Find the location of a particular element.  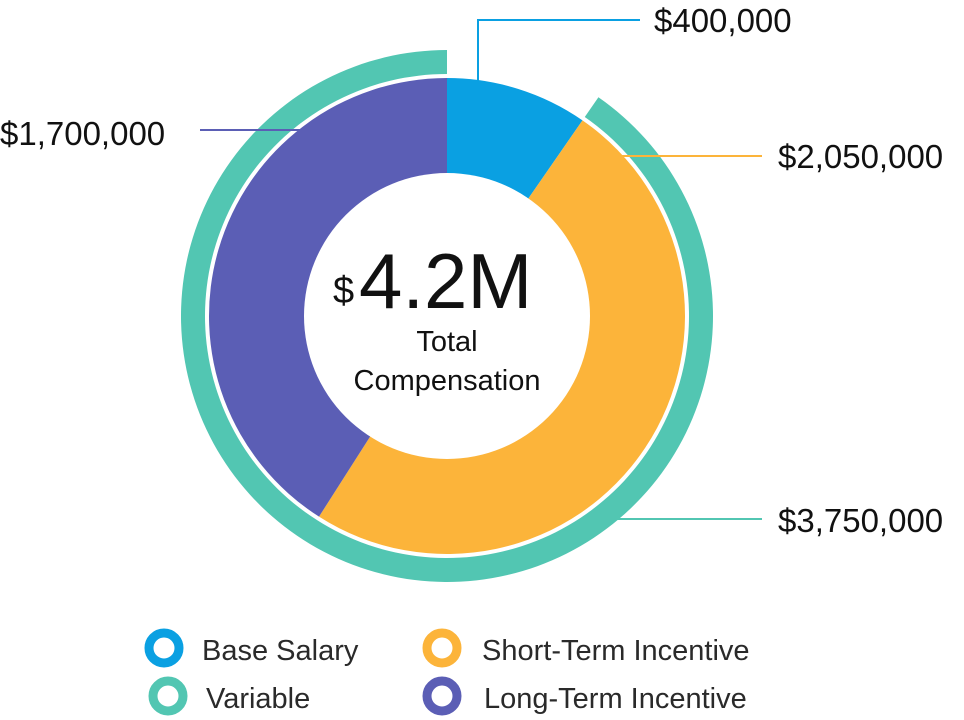

legend-item-short-term-incentive: Short-Term Incentive is located at coordinates (586, 648).